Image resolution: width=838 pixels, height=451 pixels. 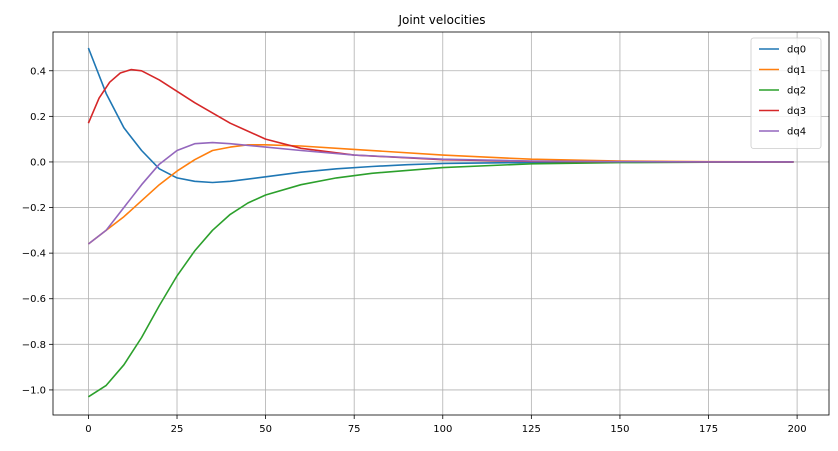 What do you see at coordinates (796, 132) in the screenshot?
I see `legend-label-dq4: dq4` at bounding box center [796, 132].